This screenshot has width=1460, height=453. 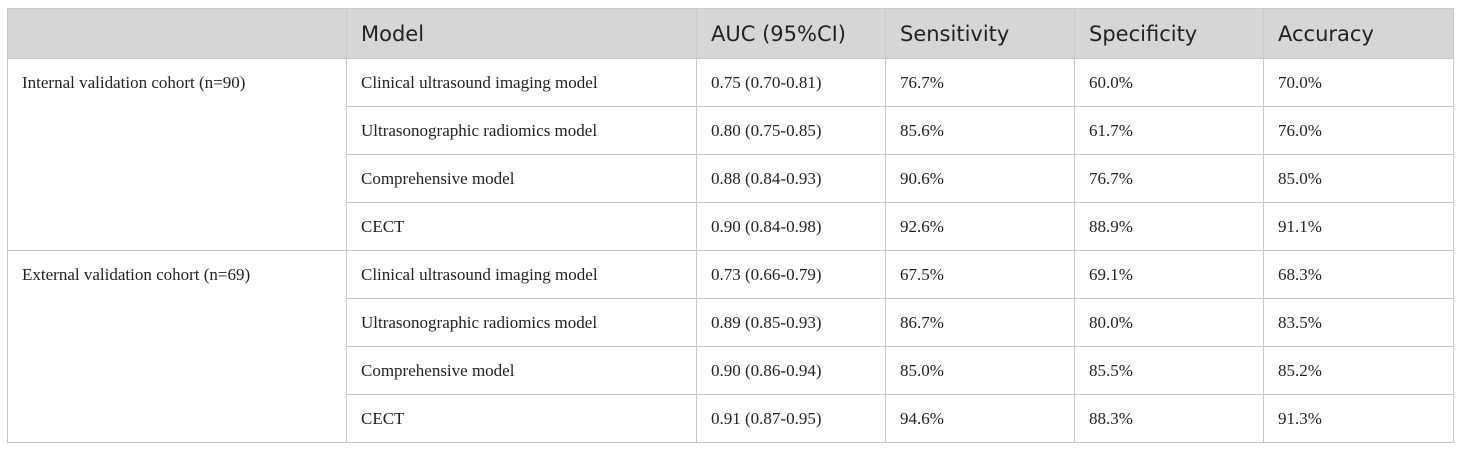 I want to click on auc-cell: 0.73 (0.66-0.79), so click(x=791, y=274).